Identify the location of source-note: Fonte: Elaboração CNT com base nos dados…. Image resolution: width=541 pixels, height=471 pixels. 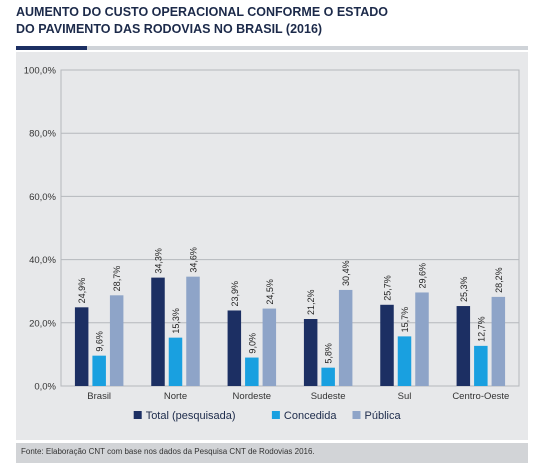
(168, 451).